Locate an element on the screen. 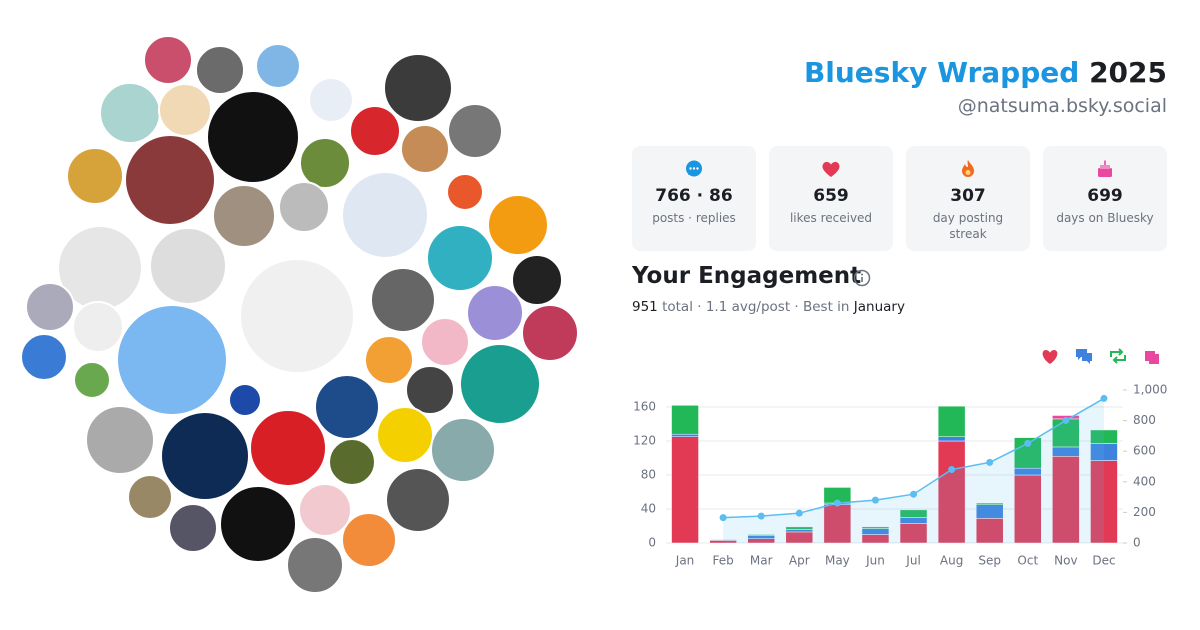 This screenshot has height=630, width=1200. info-icon is located at coordinates (862, 278).